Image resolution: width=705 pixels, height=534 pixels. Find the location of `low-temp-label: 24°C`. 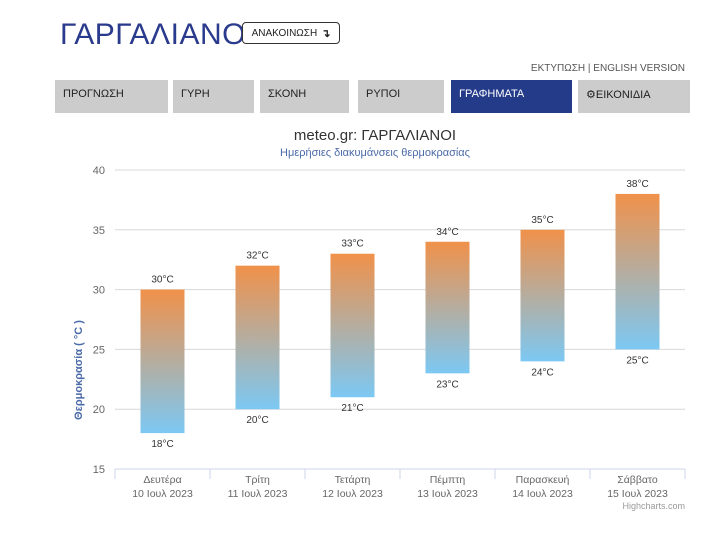

low-temp-label: 24°C is located at coordinates (542, 372).